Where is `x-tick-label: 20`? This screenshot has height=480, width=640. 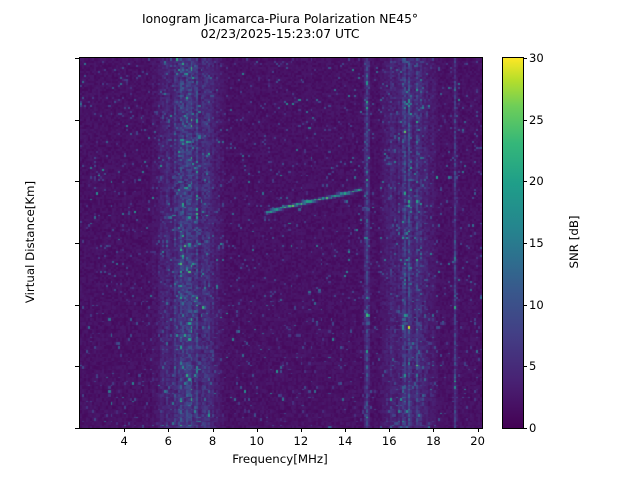
x-tick-label: 20 is located at coordinates (477, 441).